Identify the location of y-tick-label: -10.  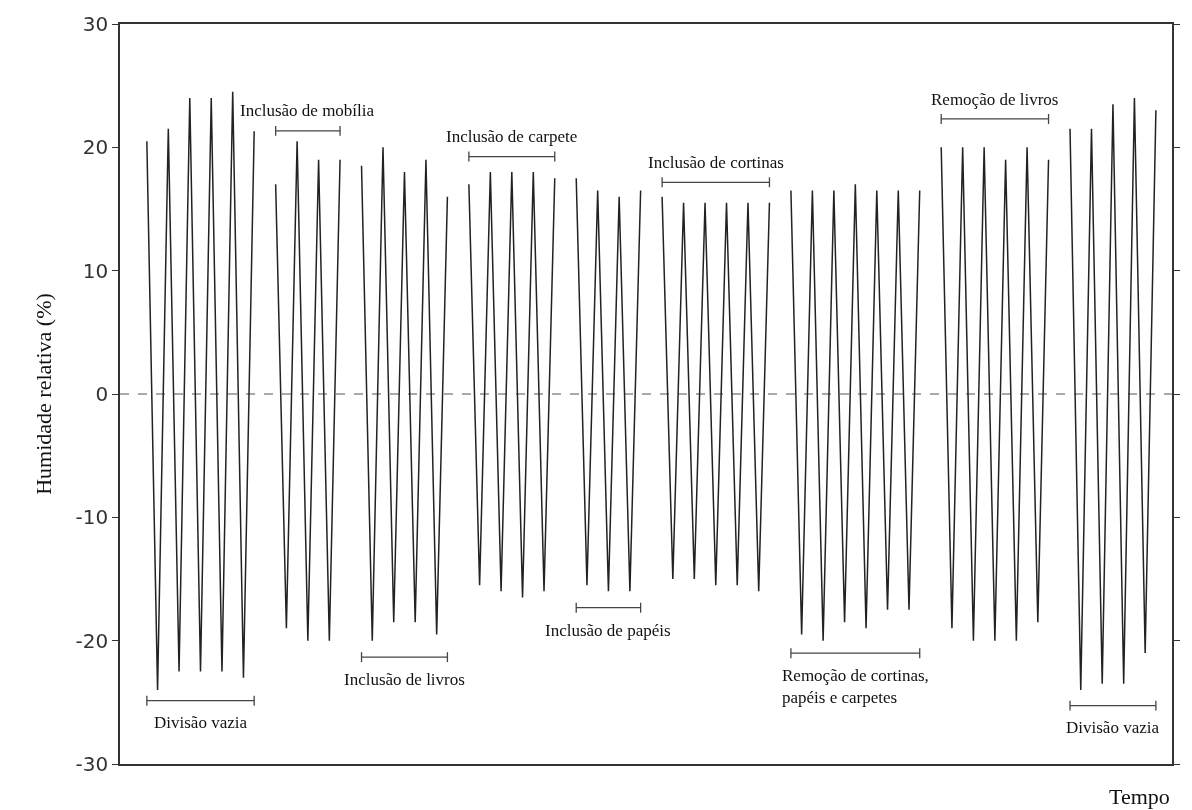
(92, 517).